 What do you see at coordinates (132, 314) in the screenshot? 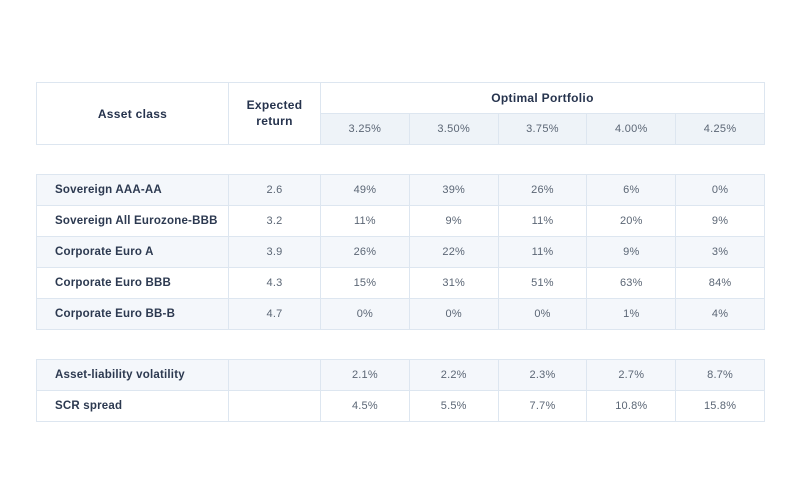
I see `asset-class-cell: Corporate Euro BB-B` at bounding box center [132, 314].